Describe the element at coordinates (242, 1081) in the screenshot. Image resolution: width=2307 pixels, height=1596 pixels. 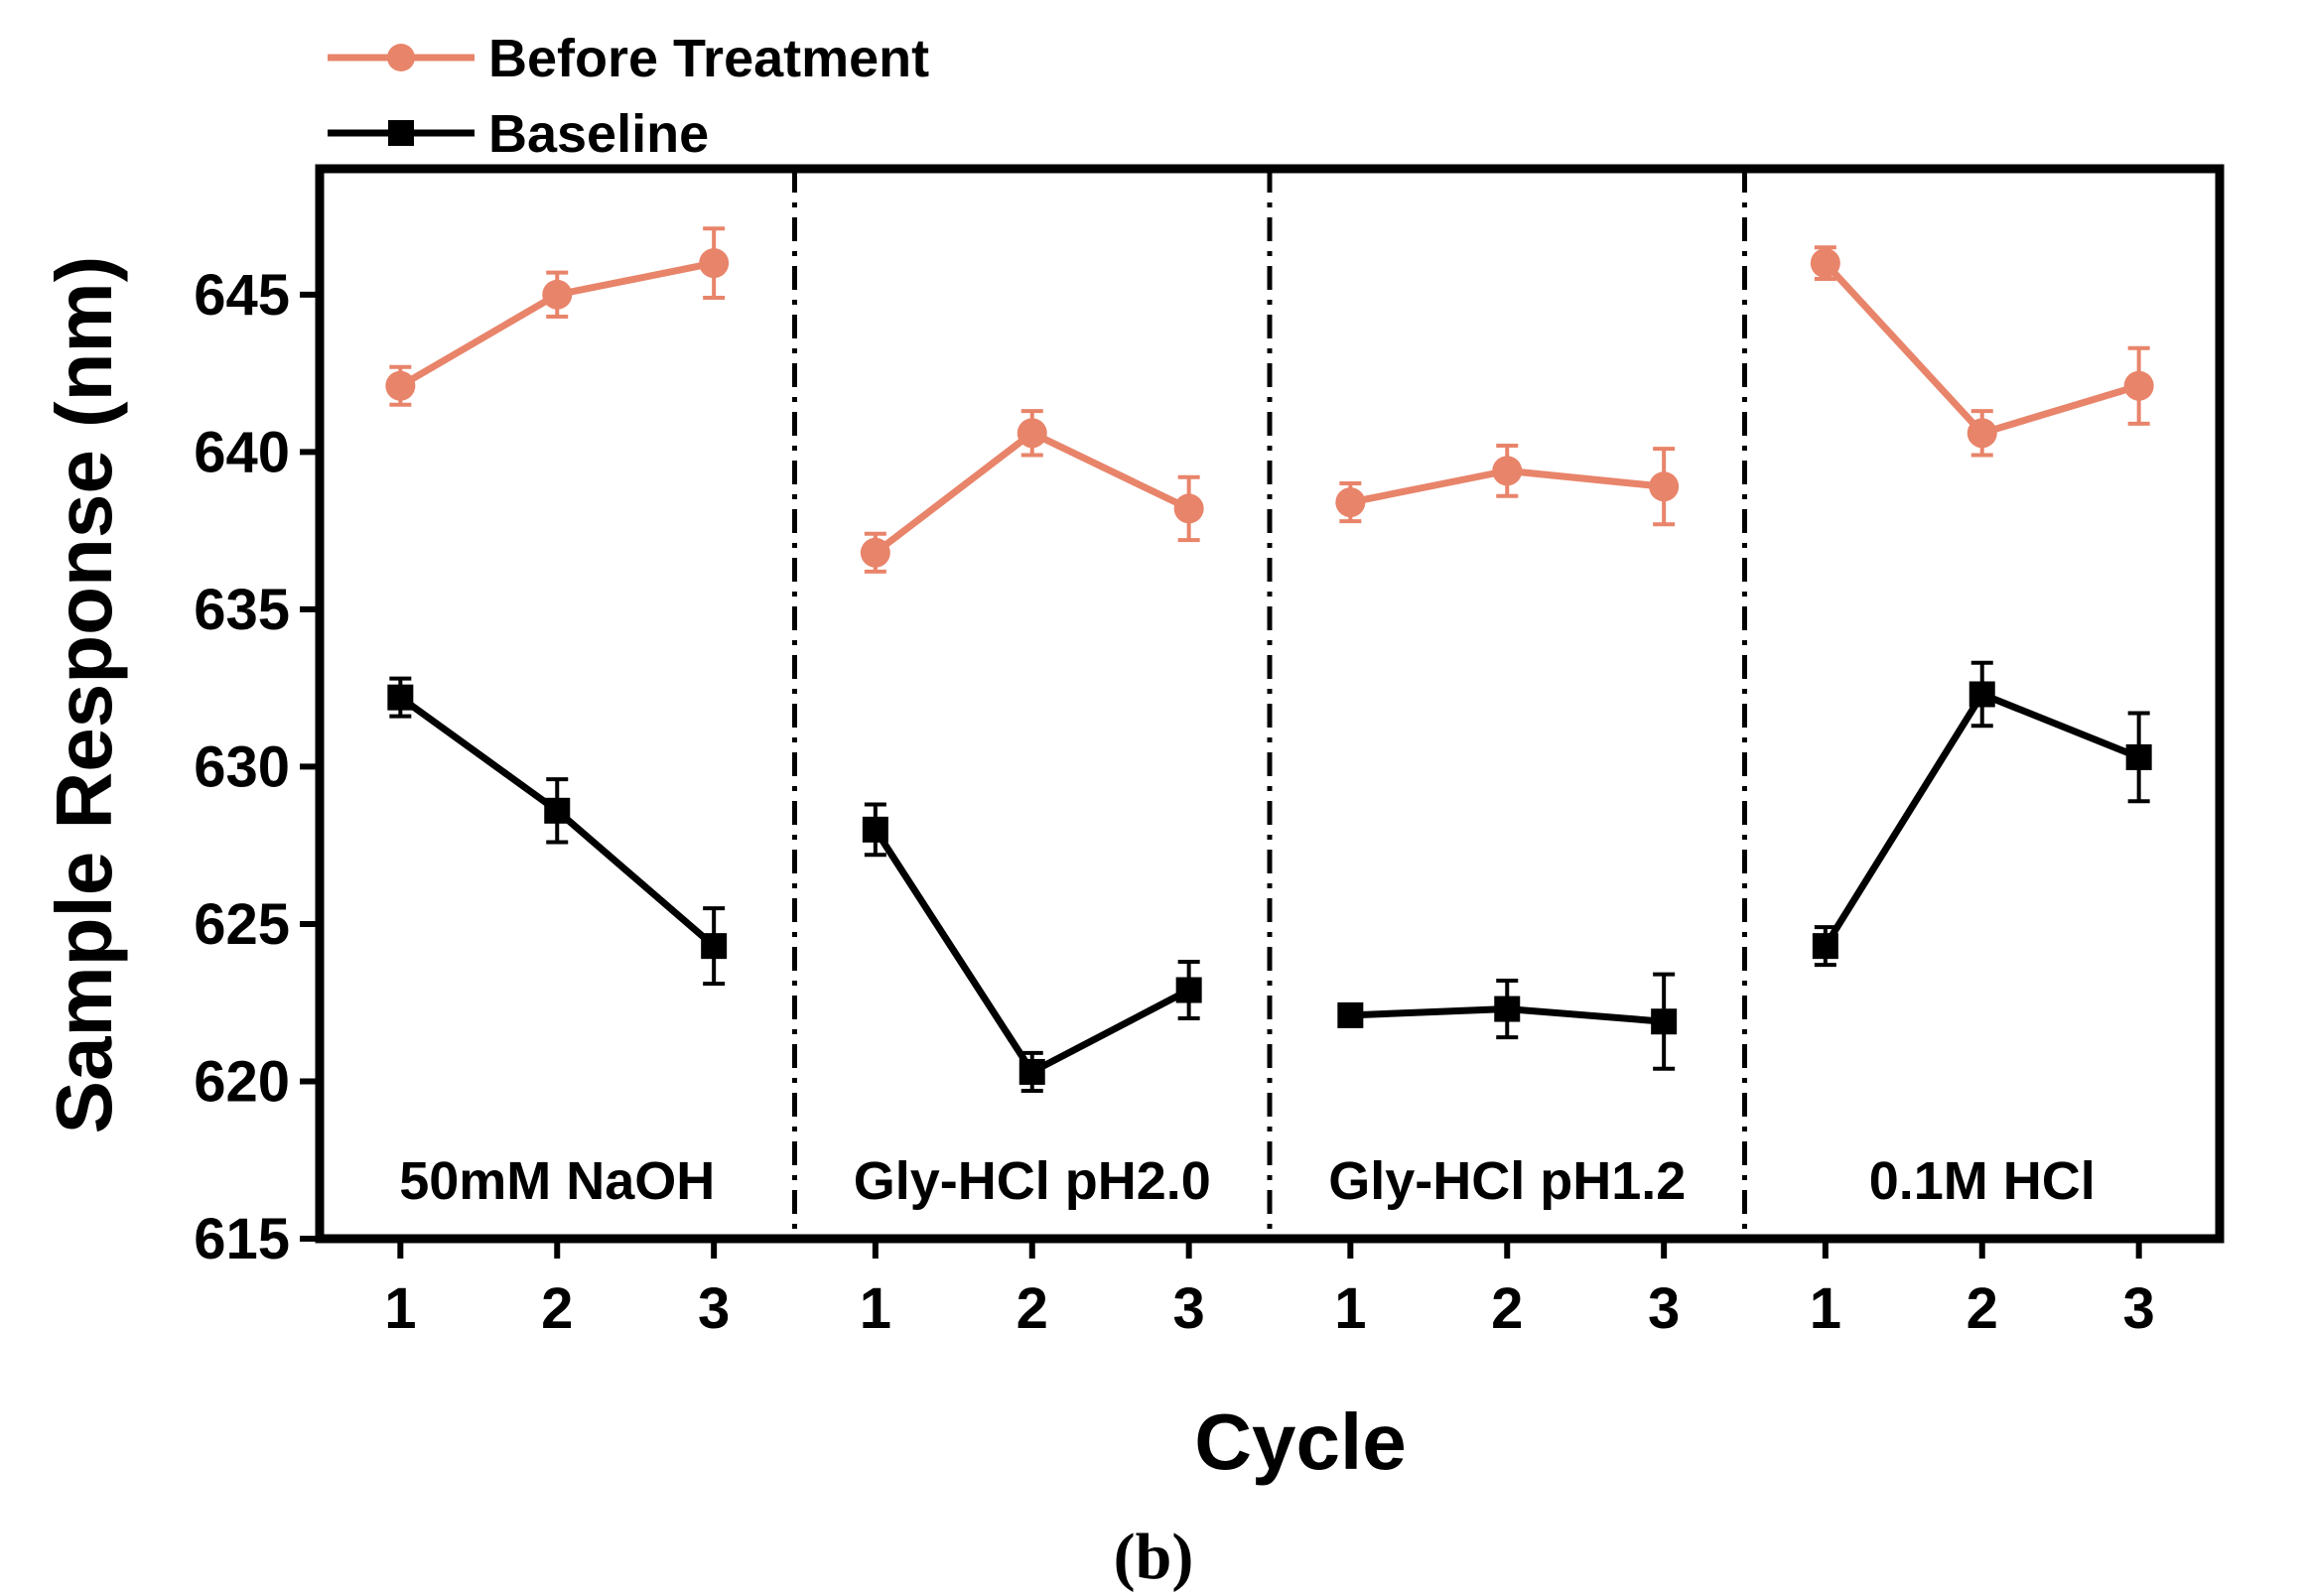
I see `y-tick-label: 620` at that location.